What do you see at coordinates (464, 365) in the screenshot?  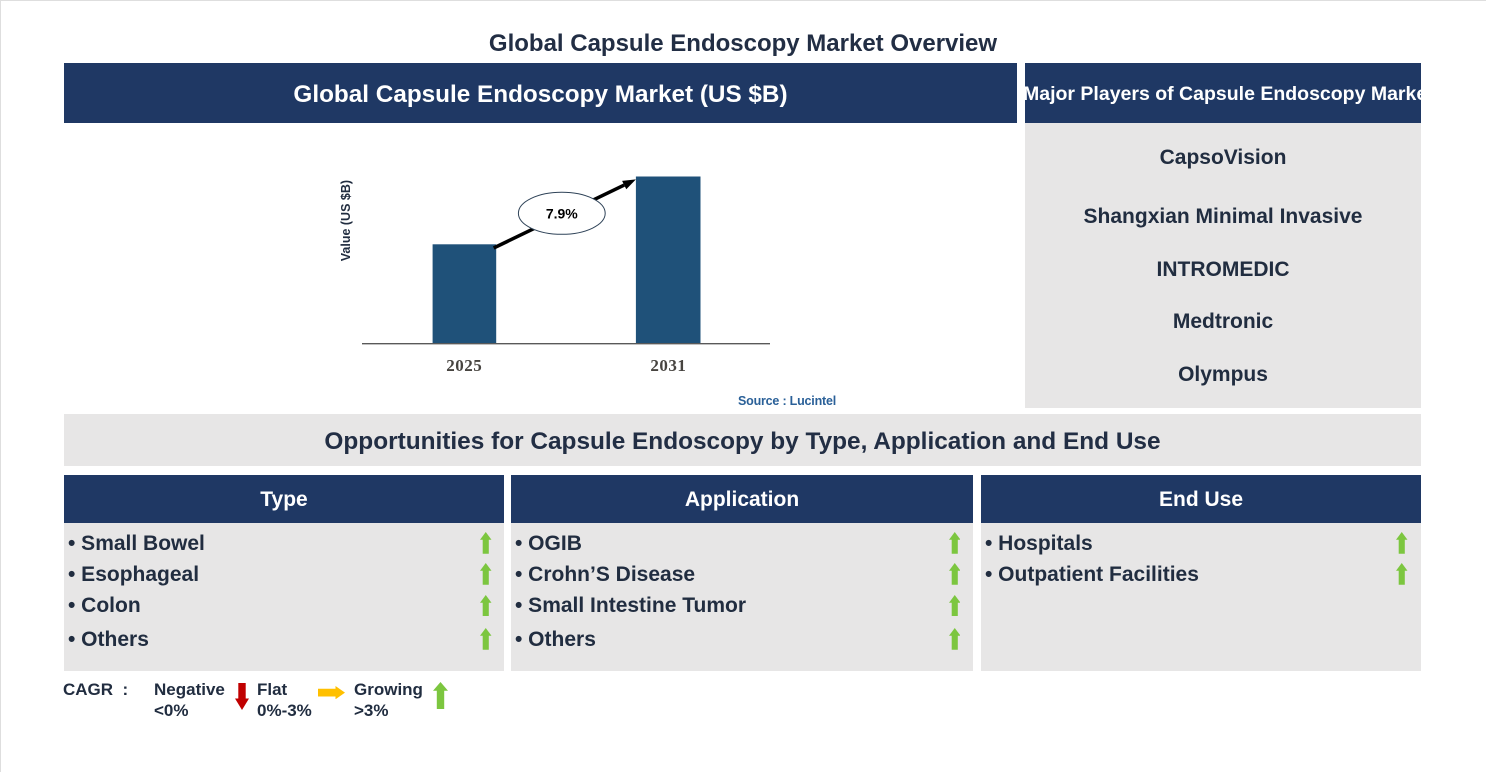 I see `svg-text: 2025` at bounding box center [464, 365].